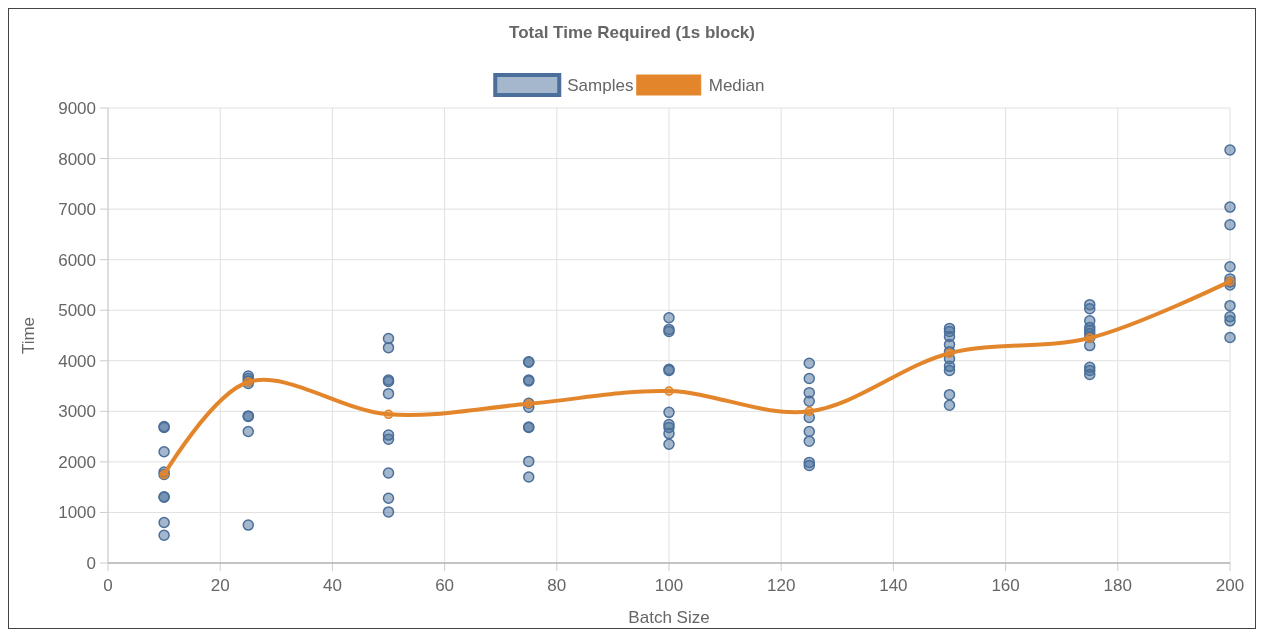 Image resolution: width=1264 pixels, height=637 pixels. I want to click on y-tick-label: 0, so click(91, 563).